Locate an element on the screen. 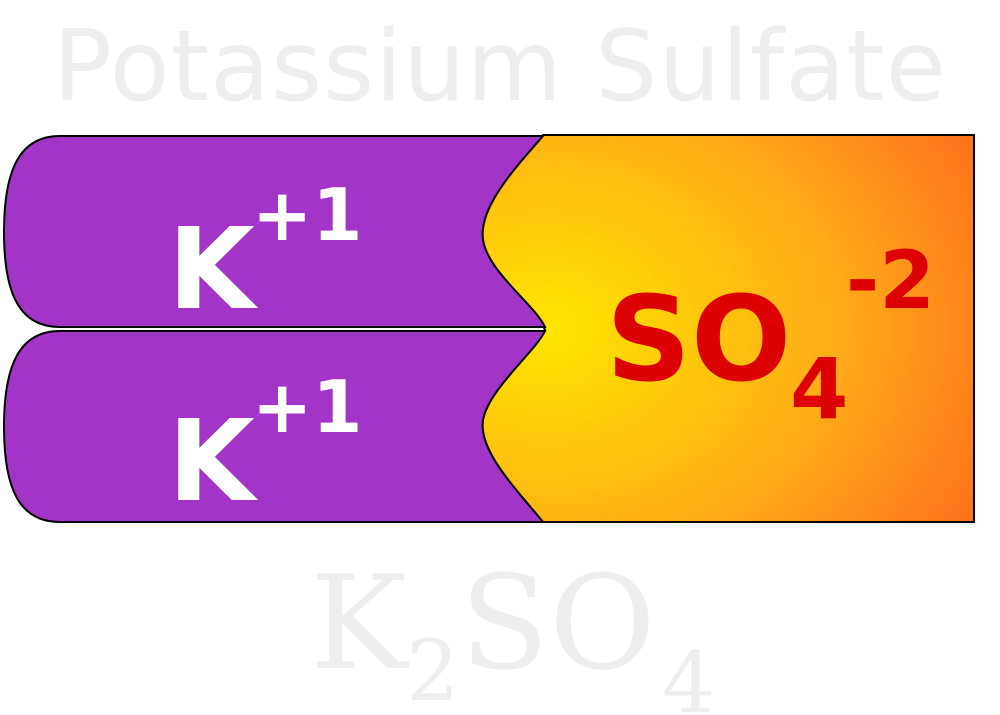 The height and width of the screenshot is (715, 1000). anion-subscript: 4 is located at coordinates (819, 389).